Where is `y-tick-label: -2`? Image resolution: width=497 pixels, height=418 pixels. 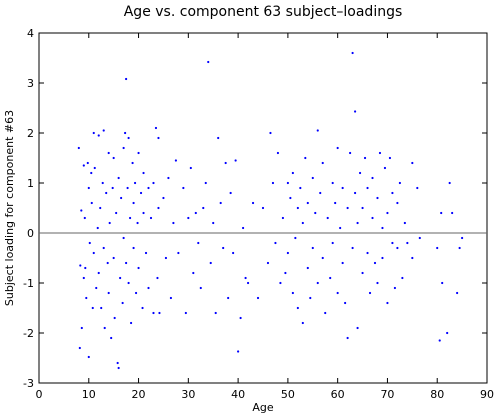 y-tick-label: -2 is located at coordinates (28, 333).